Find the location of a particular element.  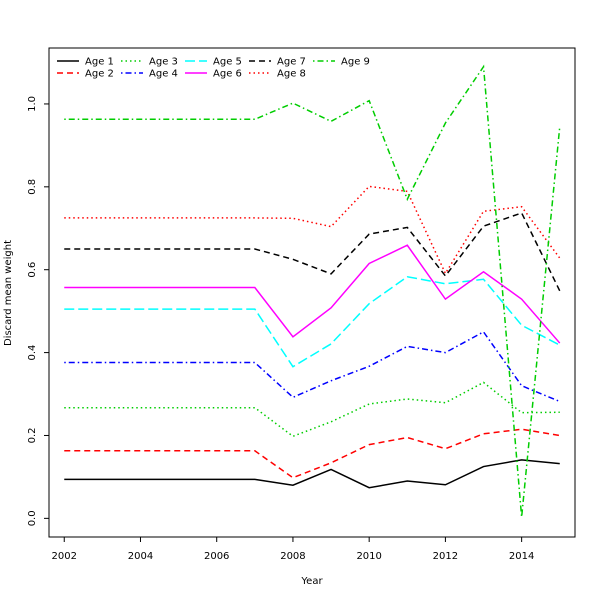

legend-item-age-5: Age 5 is located at coordinates (213, 62).